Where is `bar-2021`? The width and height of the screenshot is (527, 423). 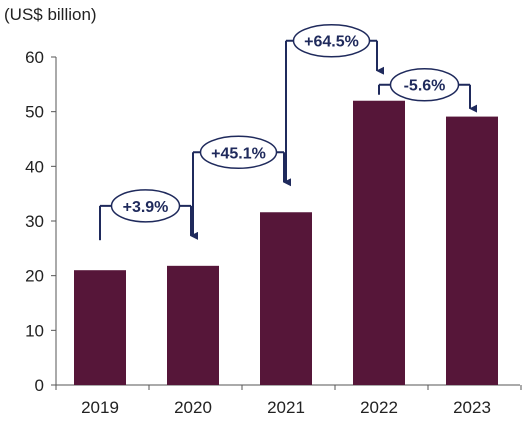
bar-2021 is located at coordinates (286, 298).